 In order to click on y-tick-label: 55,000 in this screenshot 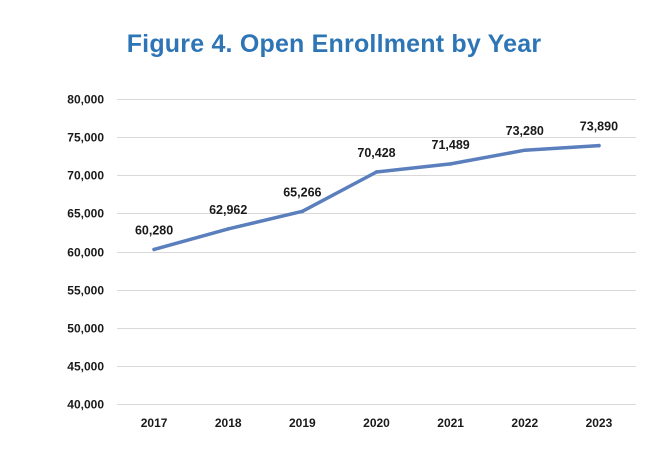, I will do `click(85, 291)`.